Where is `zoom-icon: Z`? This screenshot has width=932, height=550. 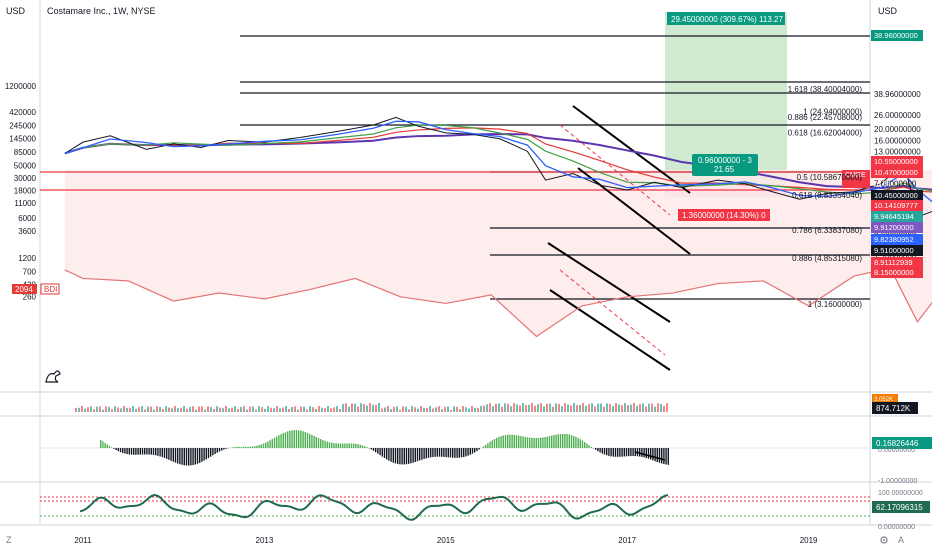 zoom-icon: Z is located at coordinates (9, 540).